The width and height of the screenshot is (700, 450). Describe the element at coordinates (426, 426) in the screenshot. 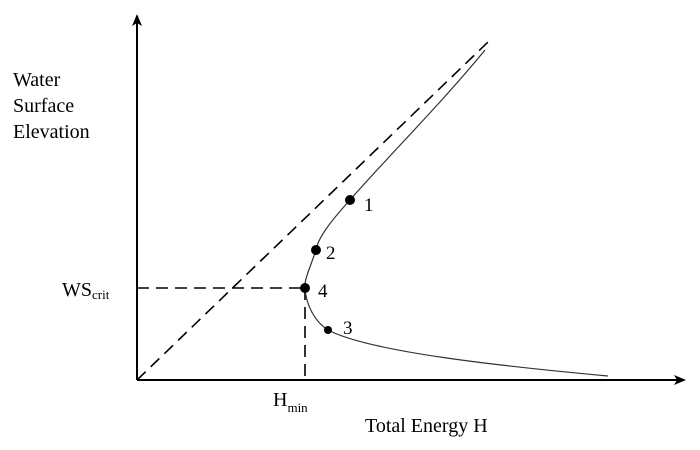

I see `x-axis-label: Total Energy H` at that location.